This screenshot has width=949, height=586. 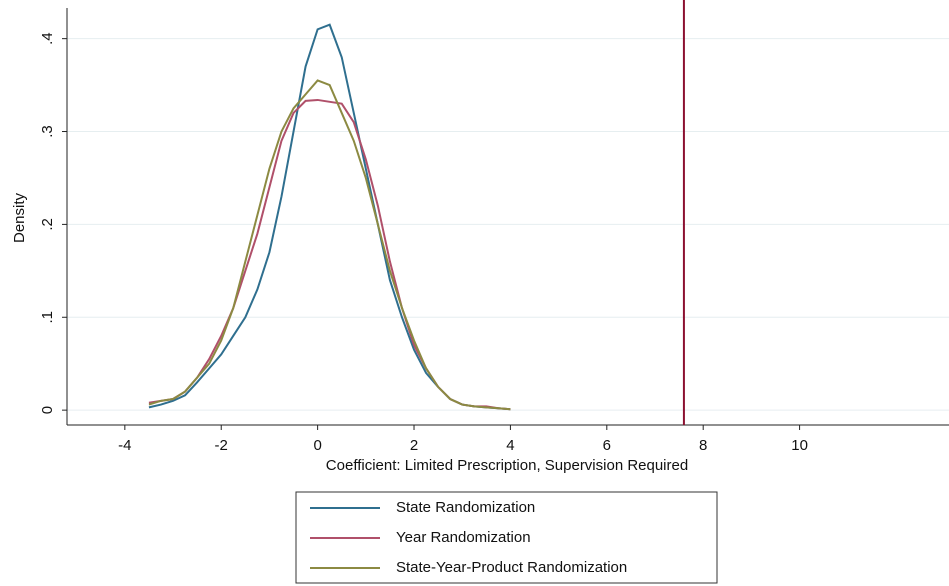 What do you see at coordinates (317, 445) in the screenshot?
I see `x-tick-label: 0` at bounding box center [317, 445].